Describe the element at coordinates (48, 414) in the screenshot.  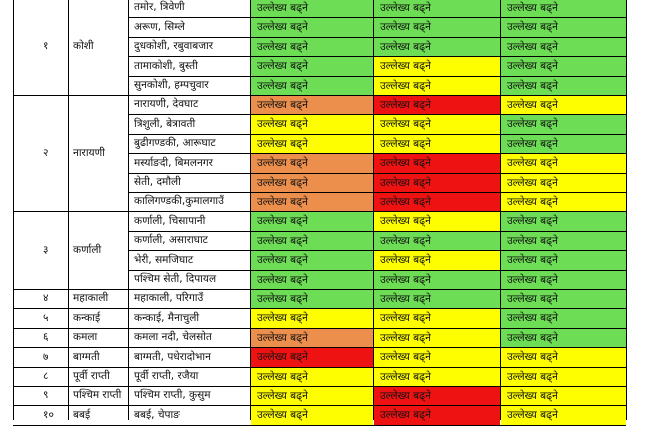
I see `basin-number: १०` at that location.